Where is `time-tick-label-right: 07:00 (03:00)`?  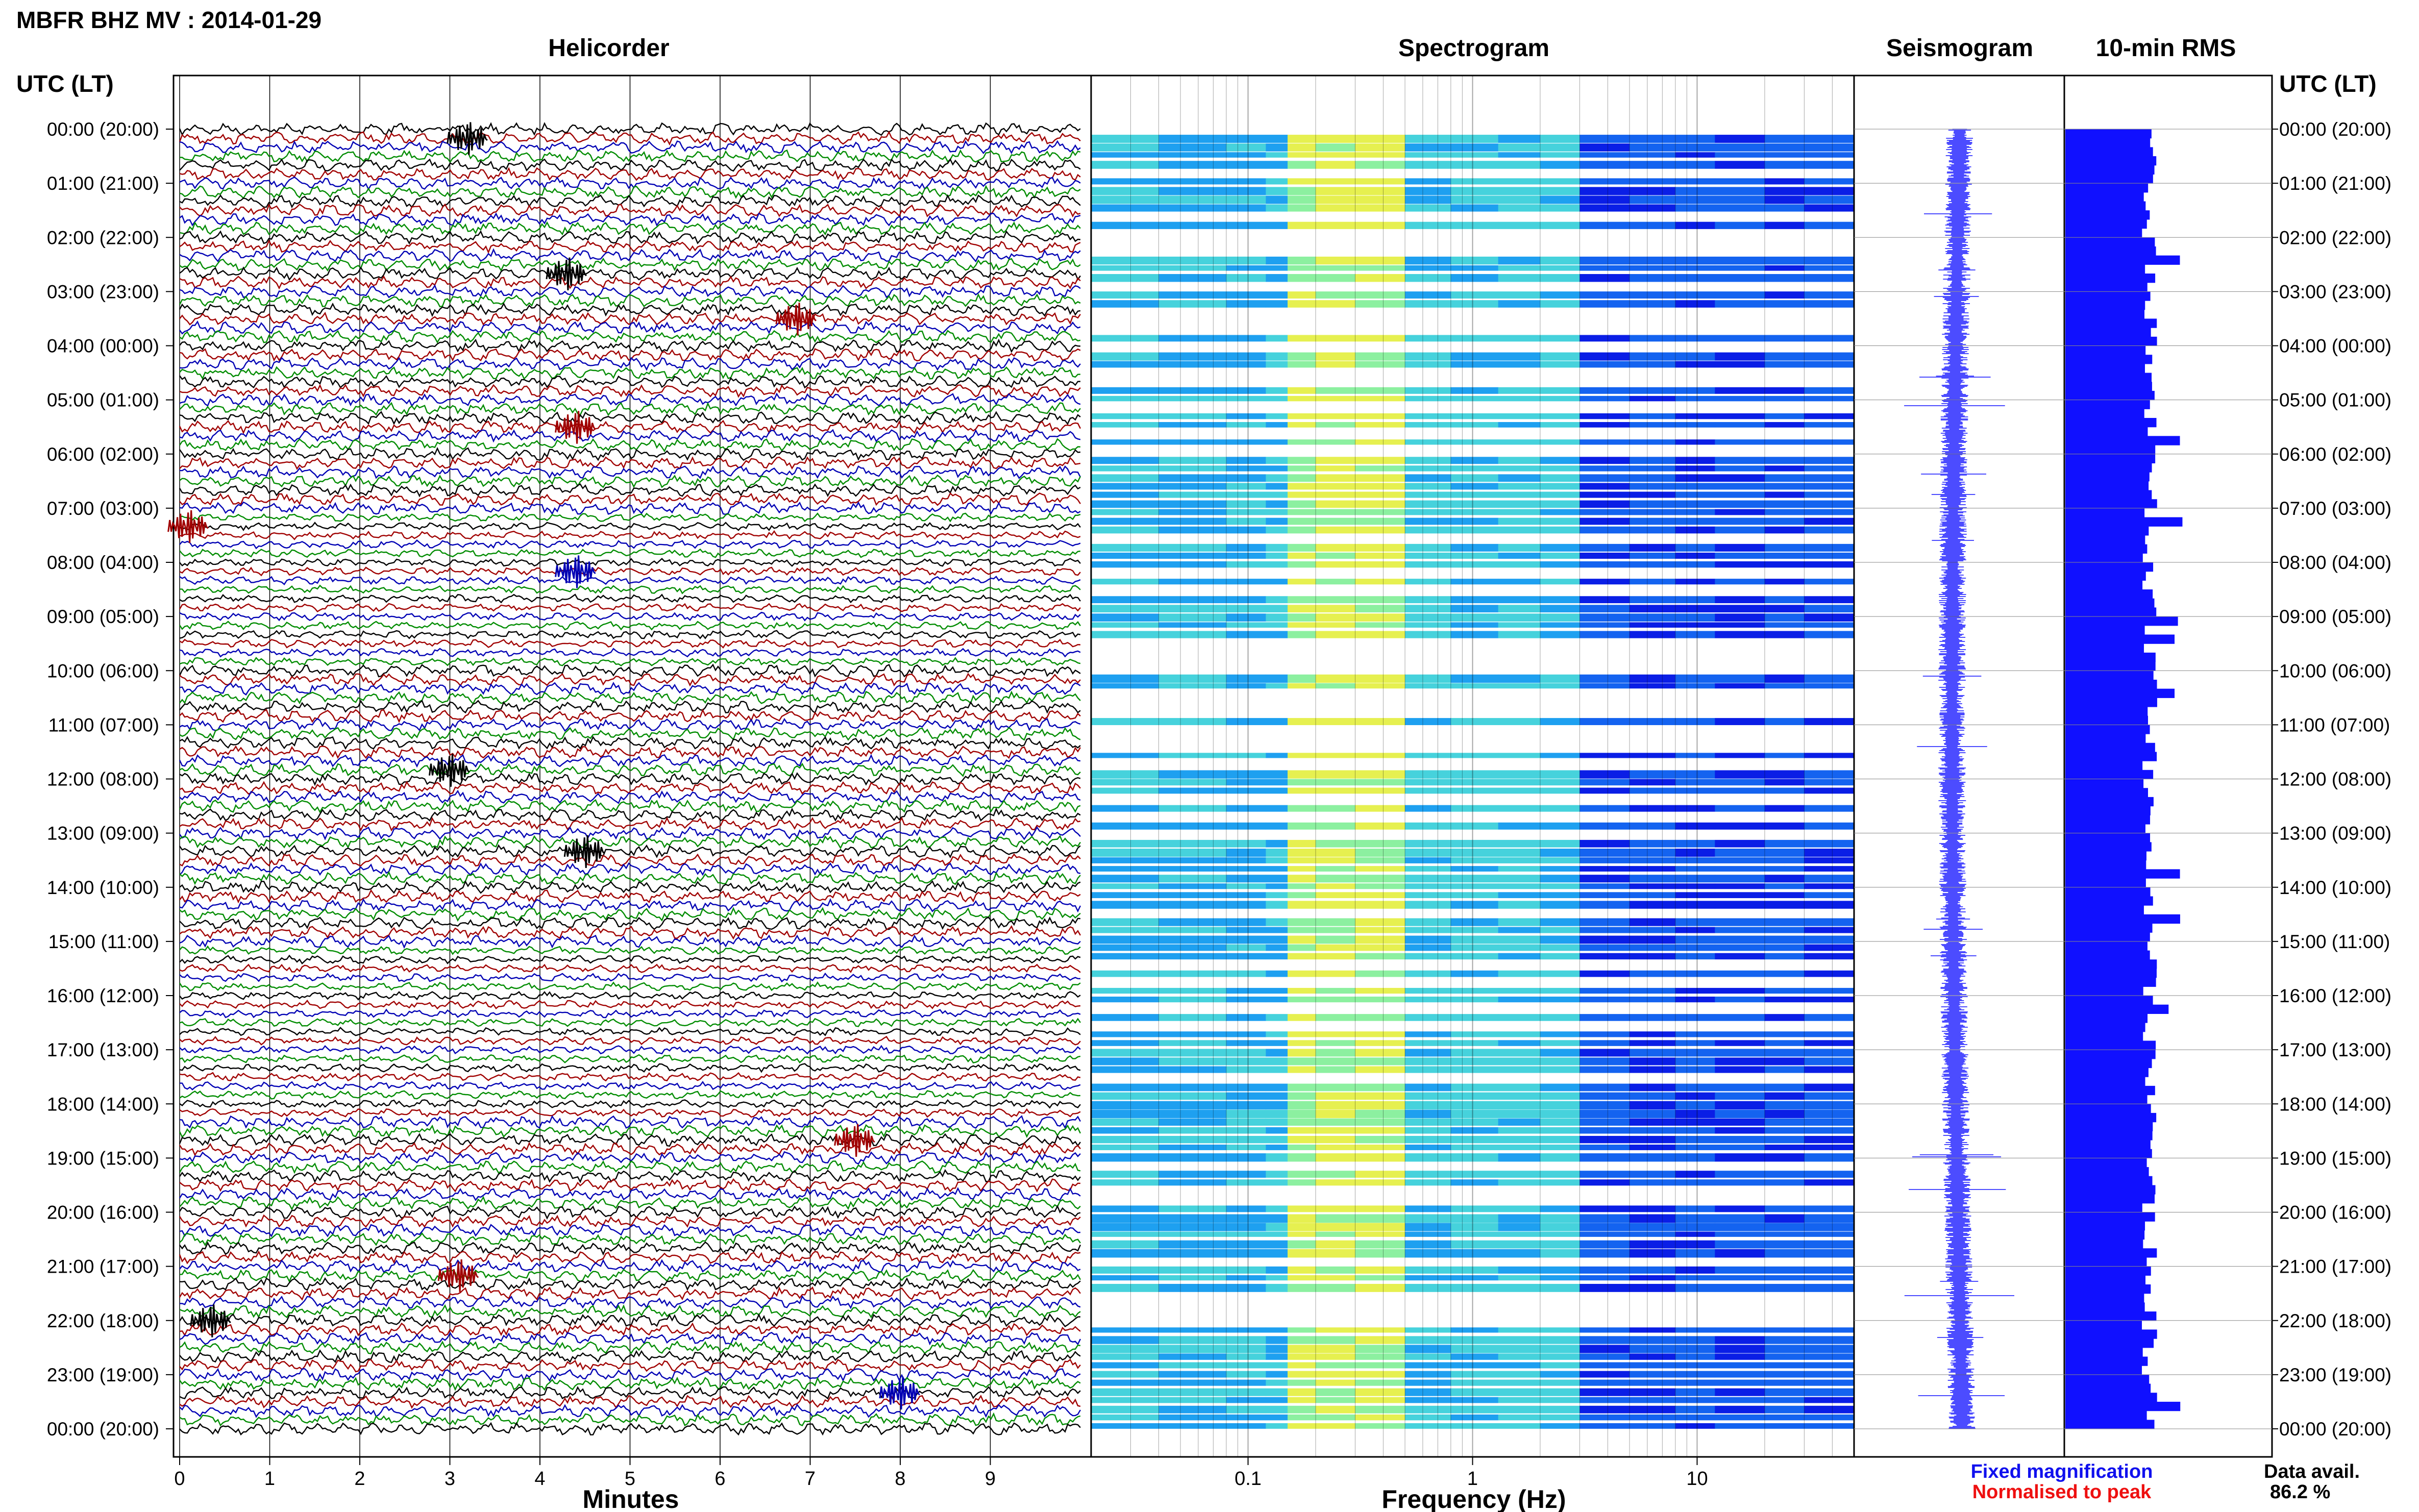
time-tick-label-right: 07:00 (03:00) is located at coordinates (2335, 508).